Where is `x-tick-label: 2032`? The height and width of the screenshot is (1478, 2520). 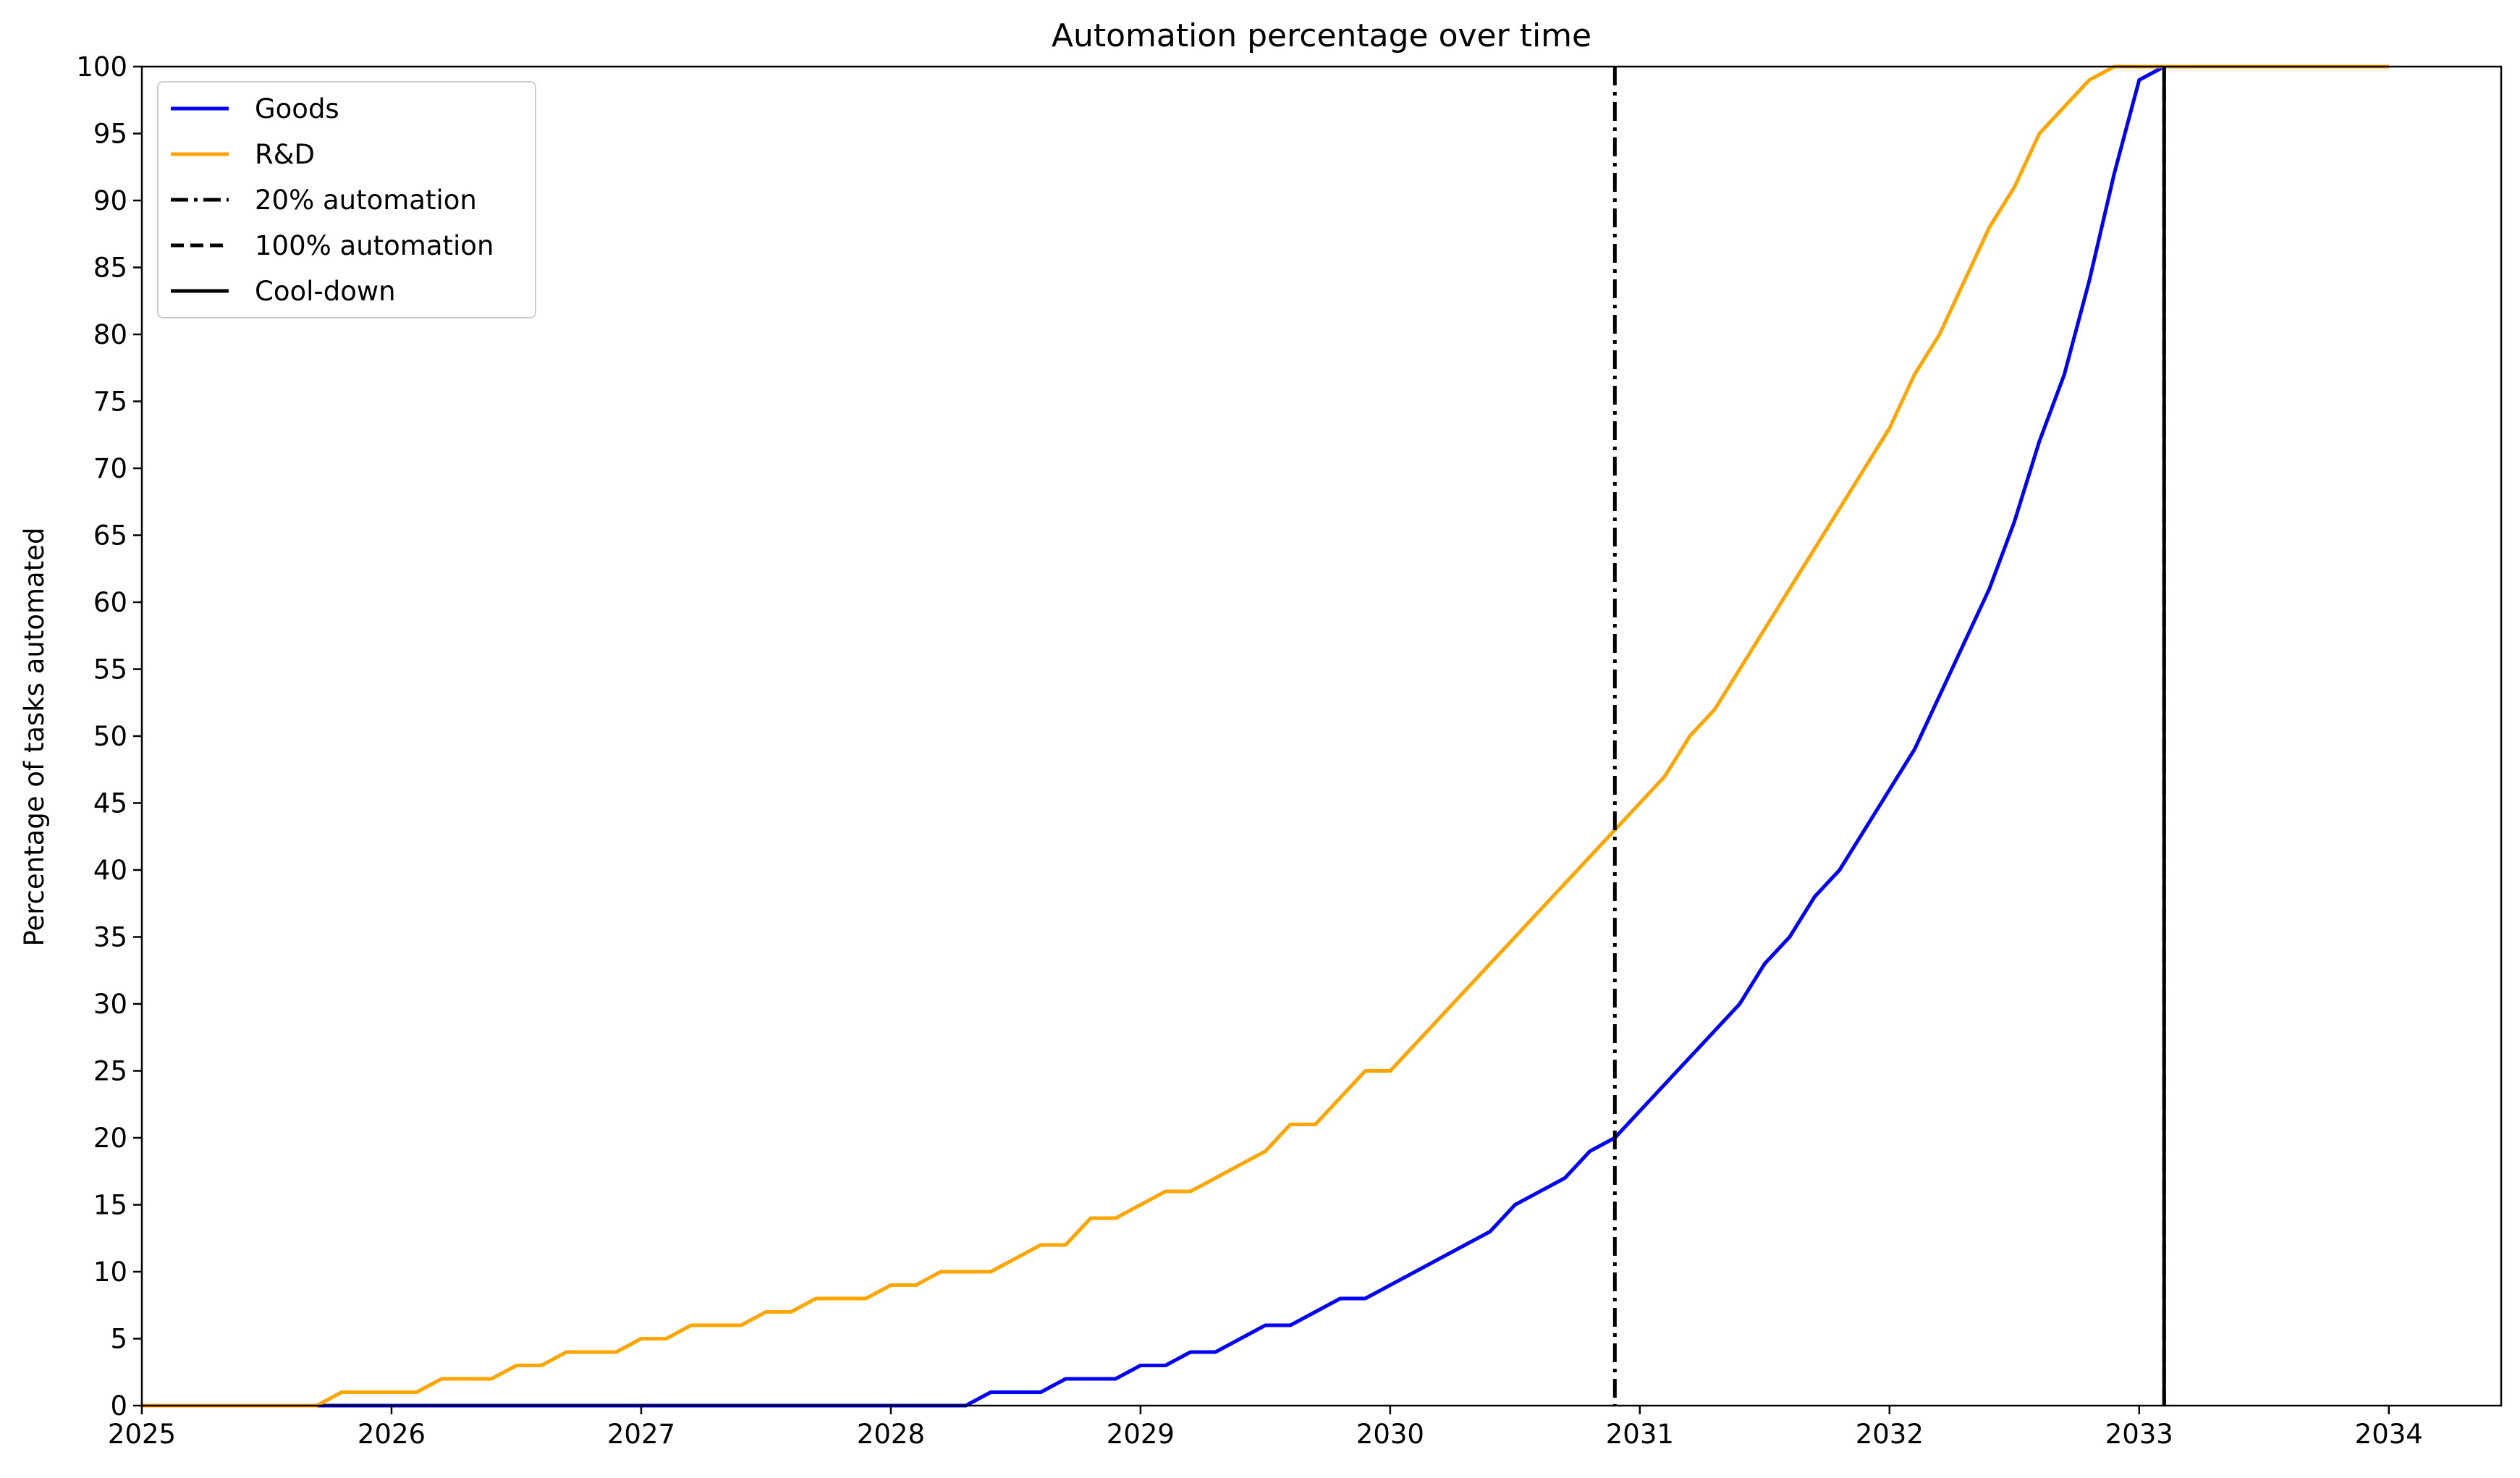 x-tick-label: 2032 is located at coordinates (1890, 1434).